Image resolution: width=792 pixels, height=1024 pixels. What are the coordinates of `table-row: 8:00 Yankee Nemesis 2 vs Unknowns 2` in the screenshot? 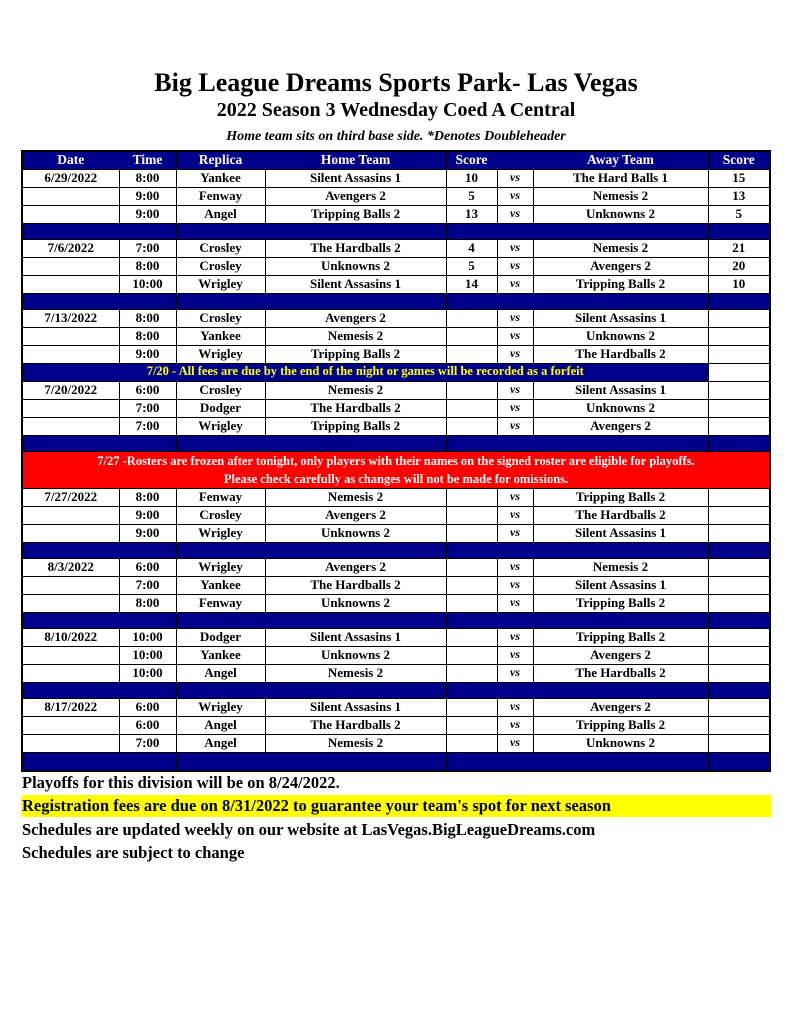 It's located at (396, 336).